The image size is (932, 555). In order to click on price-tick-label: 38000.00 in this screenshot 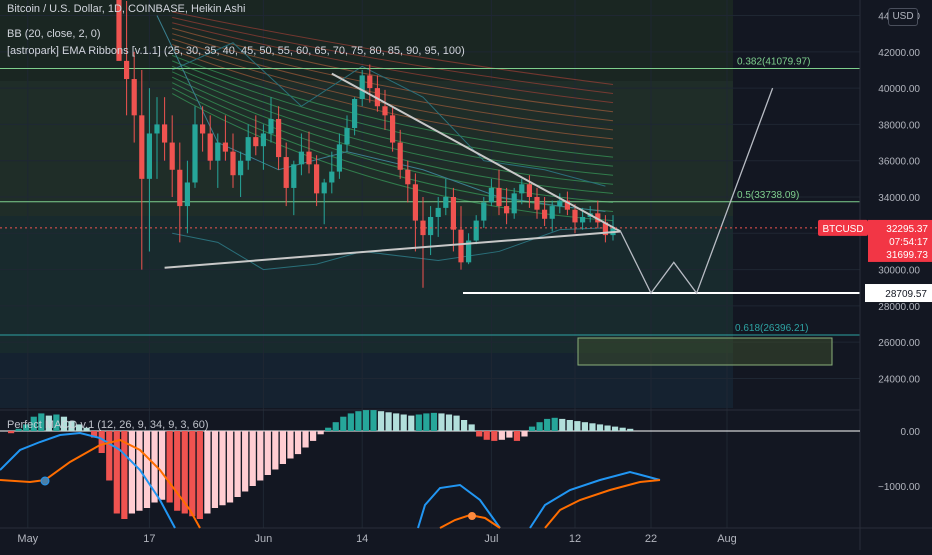, I will do `click(899, 125)`.